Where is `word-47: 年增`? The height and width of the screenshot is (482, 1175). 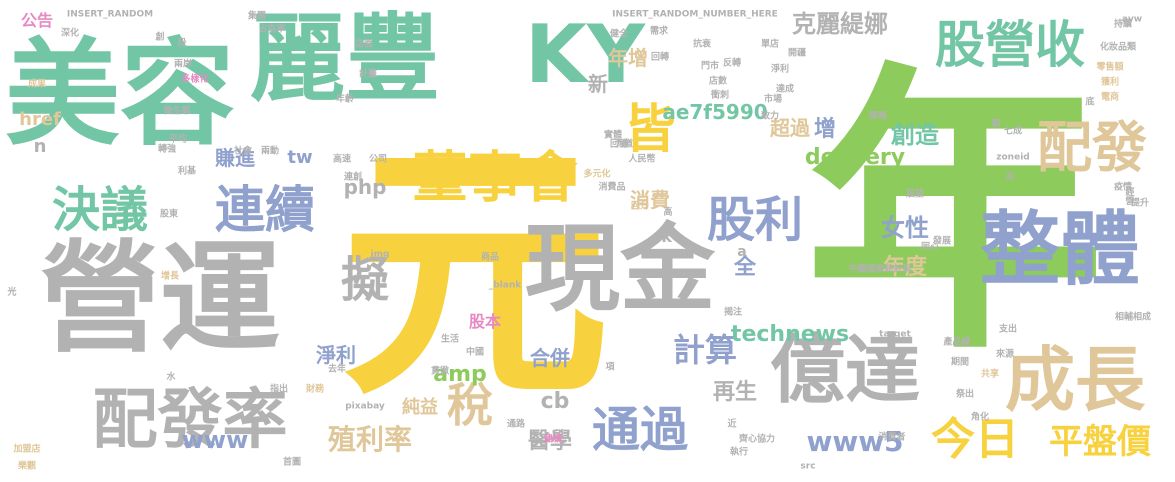
word-47: 年增 is located at coordinates (628, 58).